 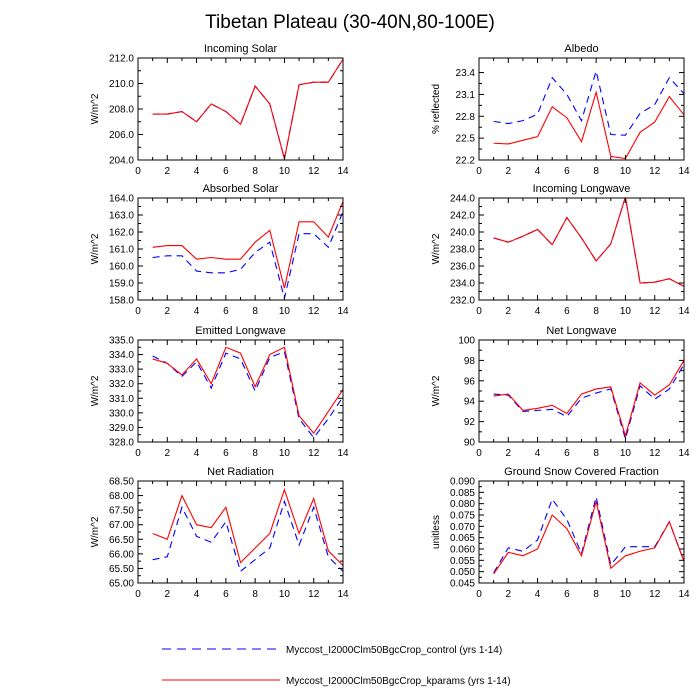 What do you see at coordinates (462, 584) in the screenshot?
I see `y-tick-label: 0.045` at bounding box center [462, 584].